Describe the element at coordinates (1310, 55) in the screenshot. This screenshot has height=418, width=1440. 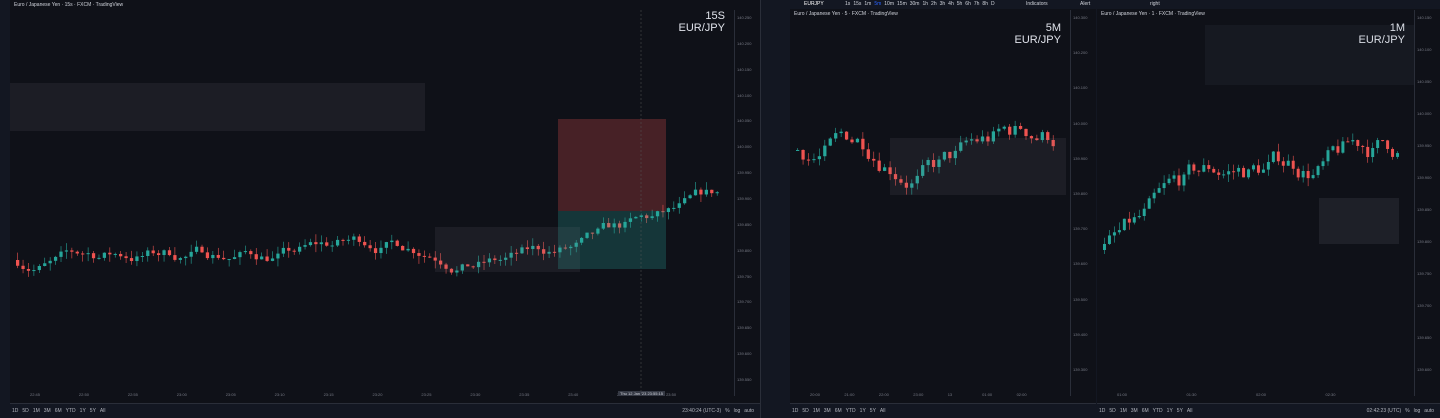
I see `range-box` at that location.